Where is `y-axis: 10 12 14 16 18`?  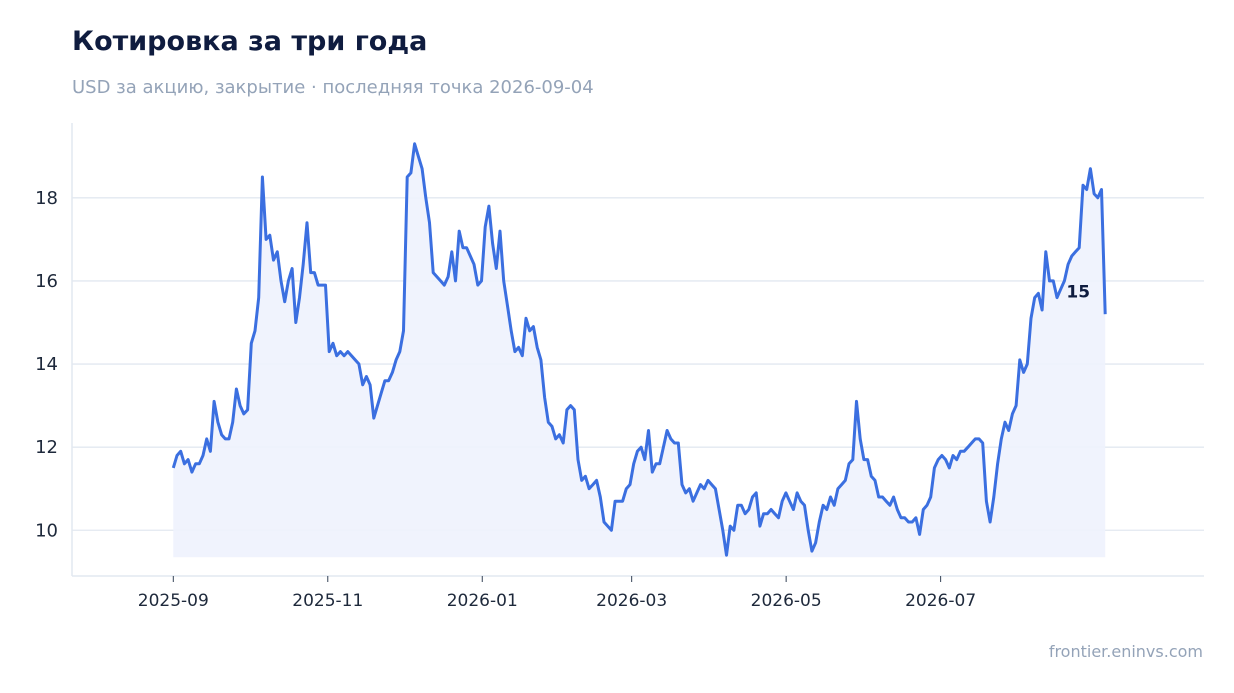 y-axis: 10 12 14 16 18 is located at coordinates (46, 364).